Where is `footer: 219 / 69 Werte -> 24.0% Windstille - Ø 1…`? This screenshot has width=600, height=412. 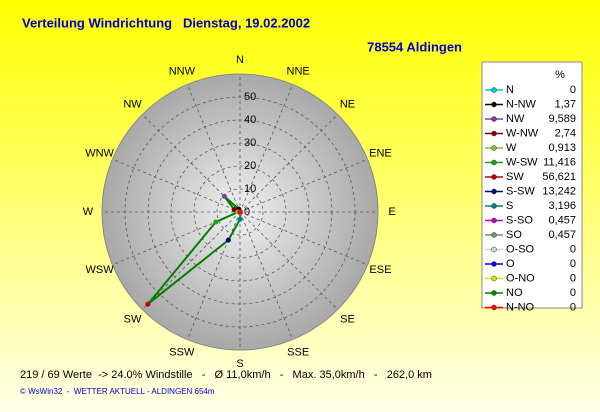 footer: 219 / 69 Werte -> 24.0% Windstille - Ø 1… is located at coordinates (226, 375).